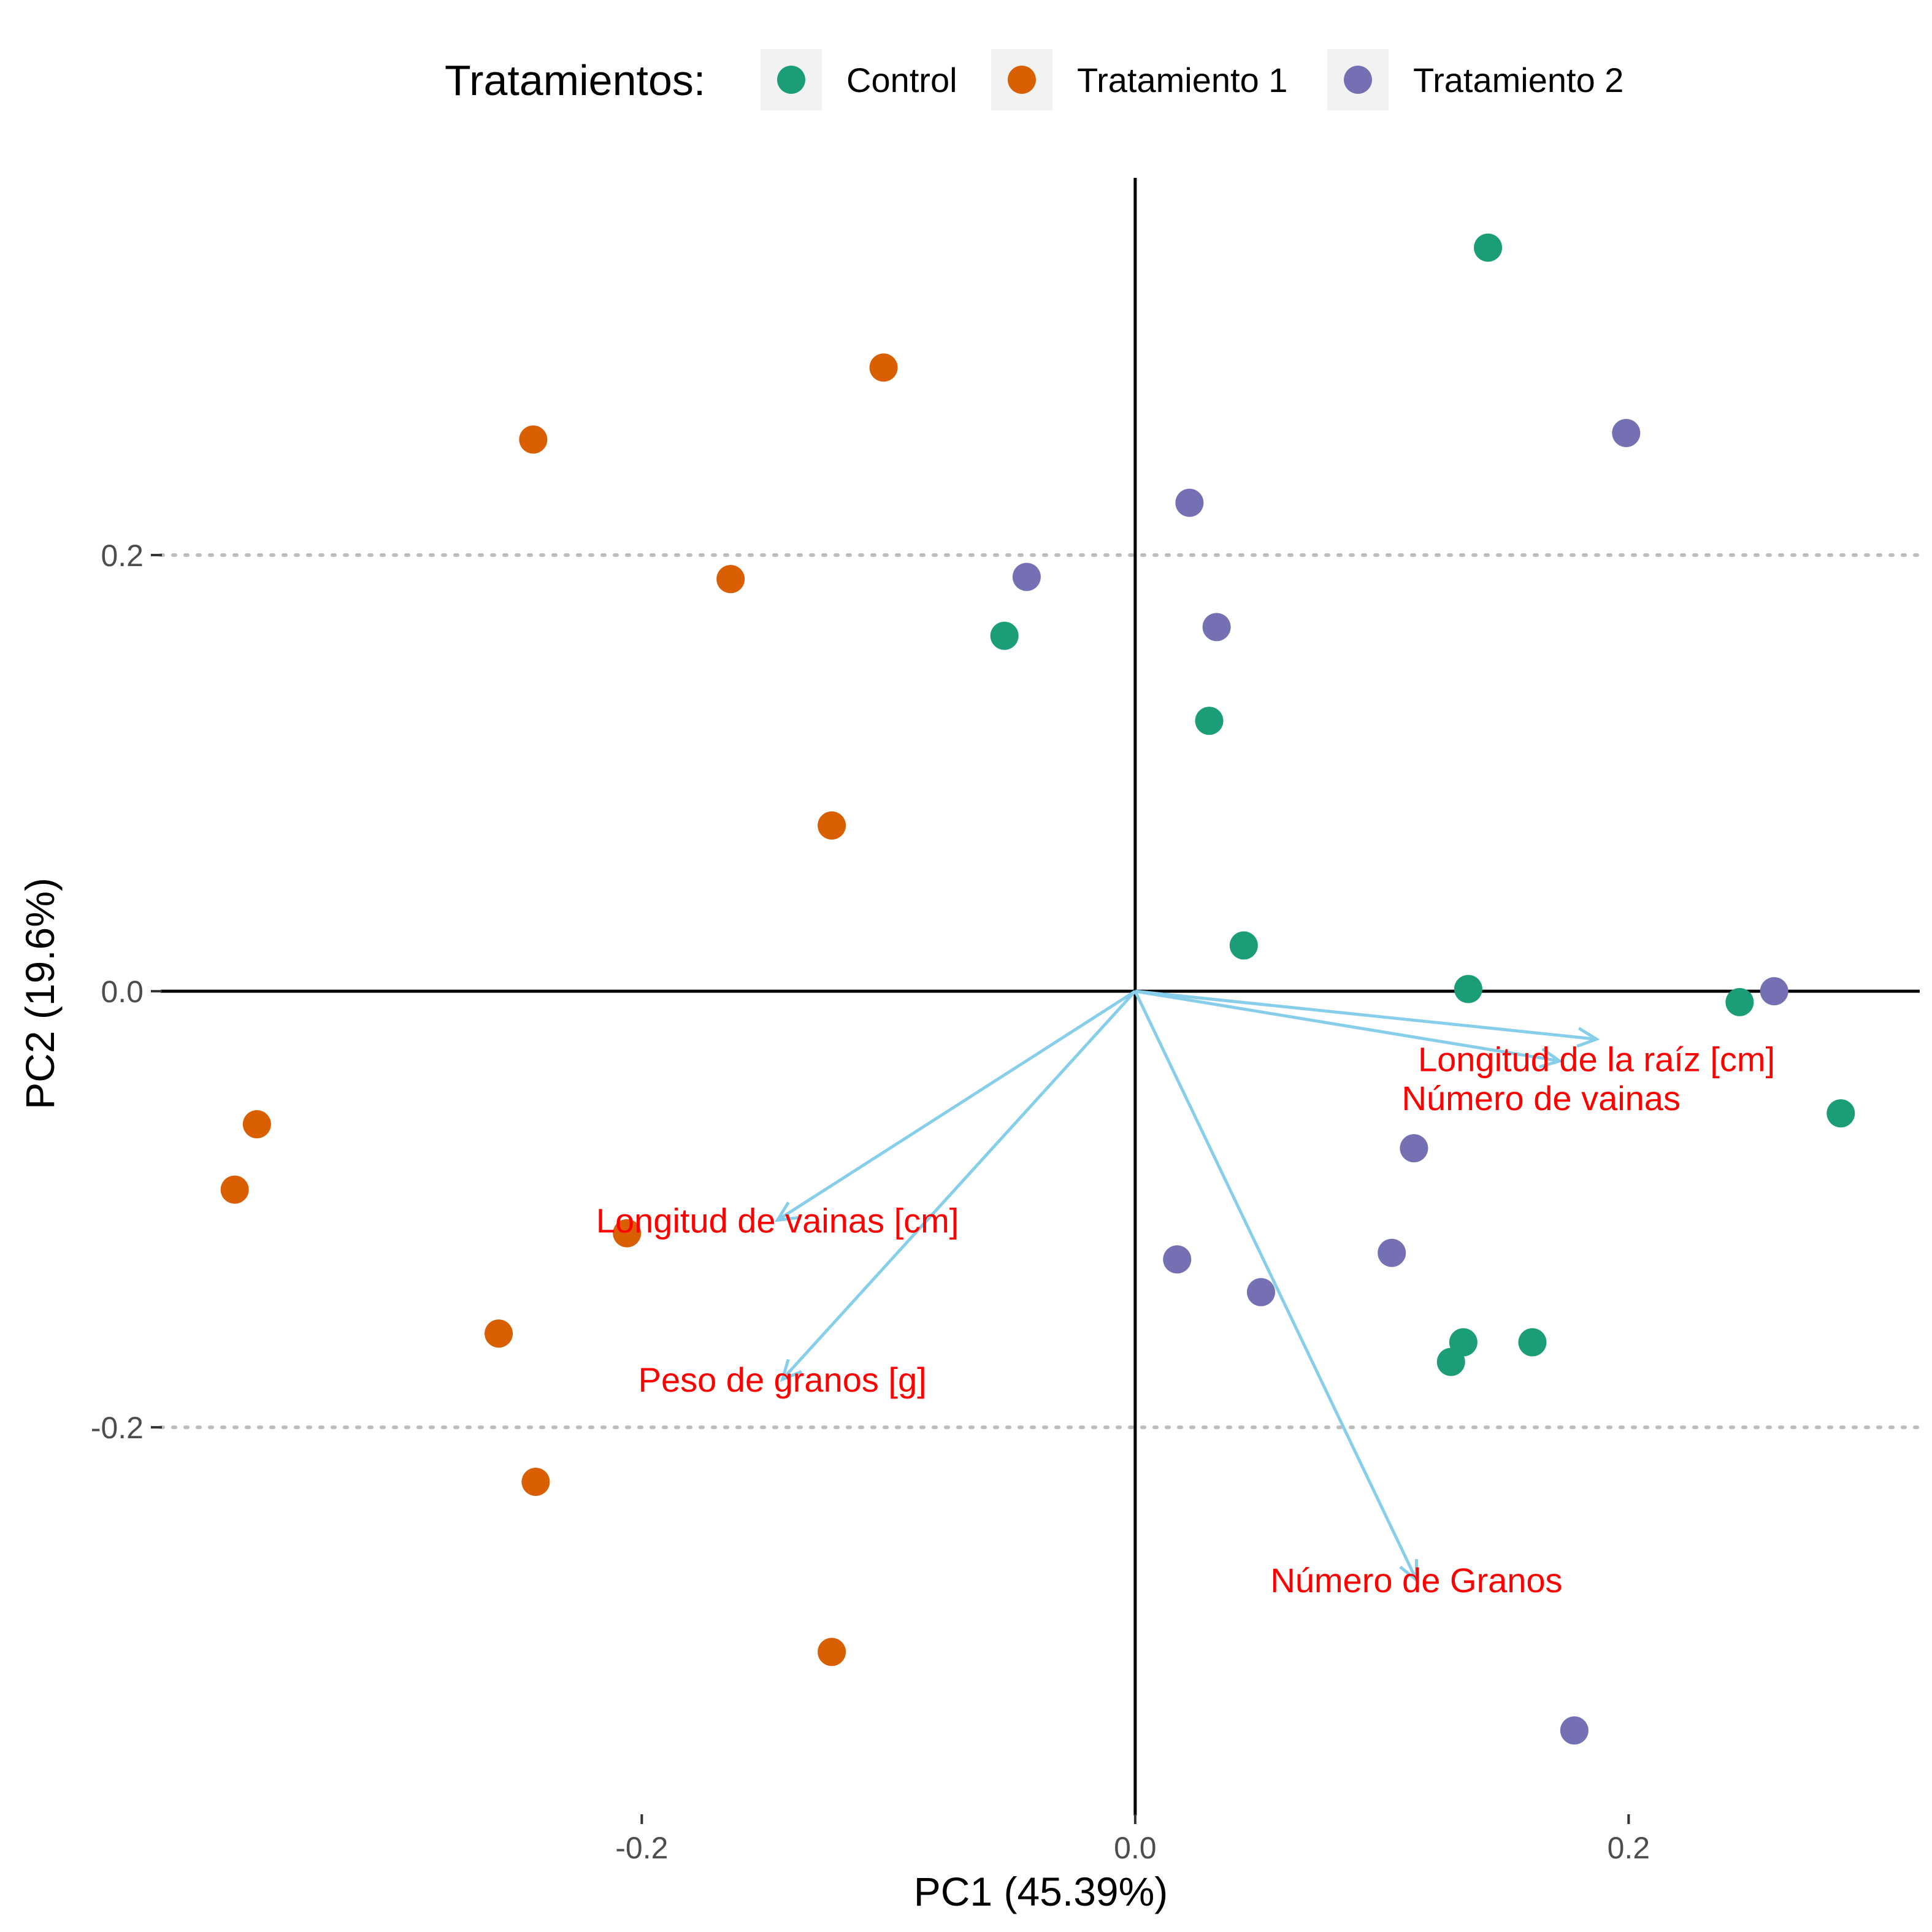  Describe the element at coordinates (1041, 1891) in the screenshot. I see `x-axis-title: PC1 (45.39%)` at that location.